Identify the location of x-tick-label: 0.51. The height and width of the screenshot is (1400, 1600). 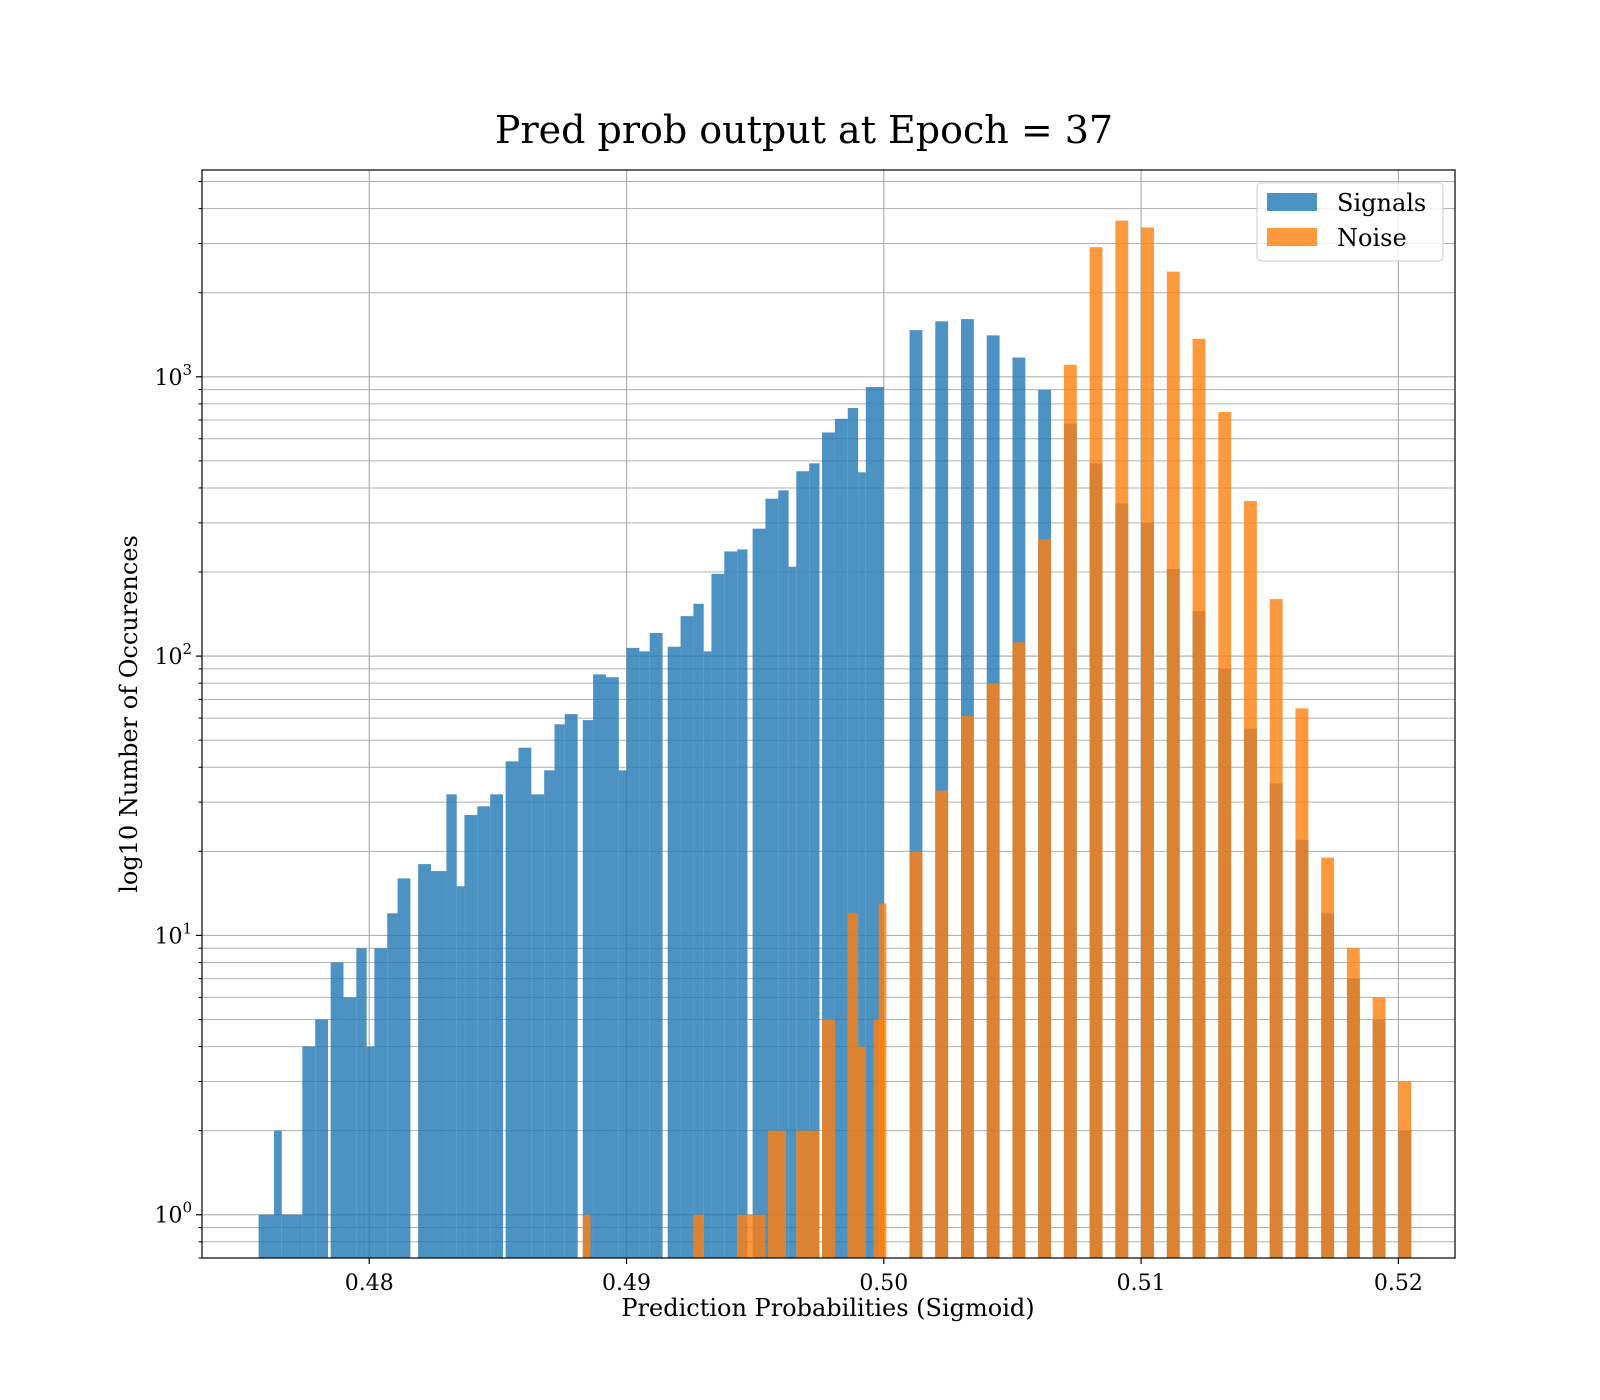
(1141, 1283).